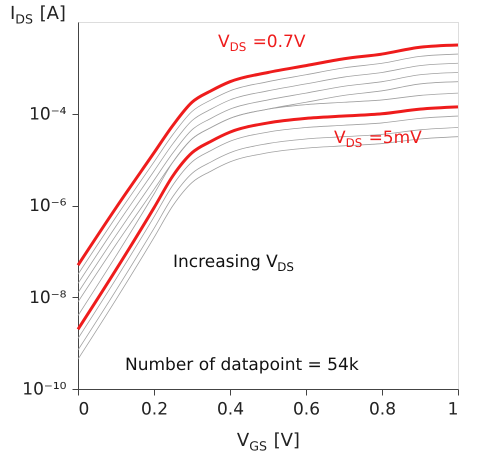  What do you see at coordinates (242, 365) in the screenshot?
I see `annotation: Number of datapoint = 54k` at bounding box center [242, 365].